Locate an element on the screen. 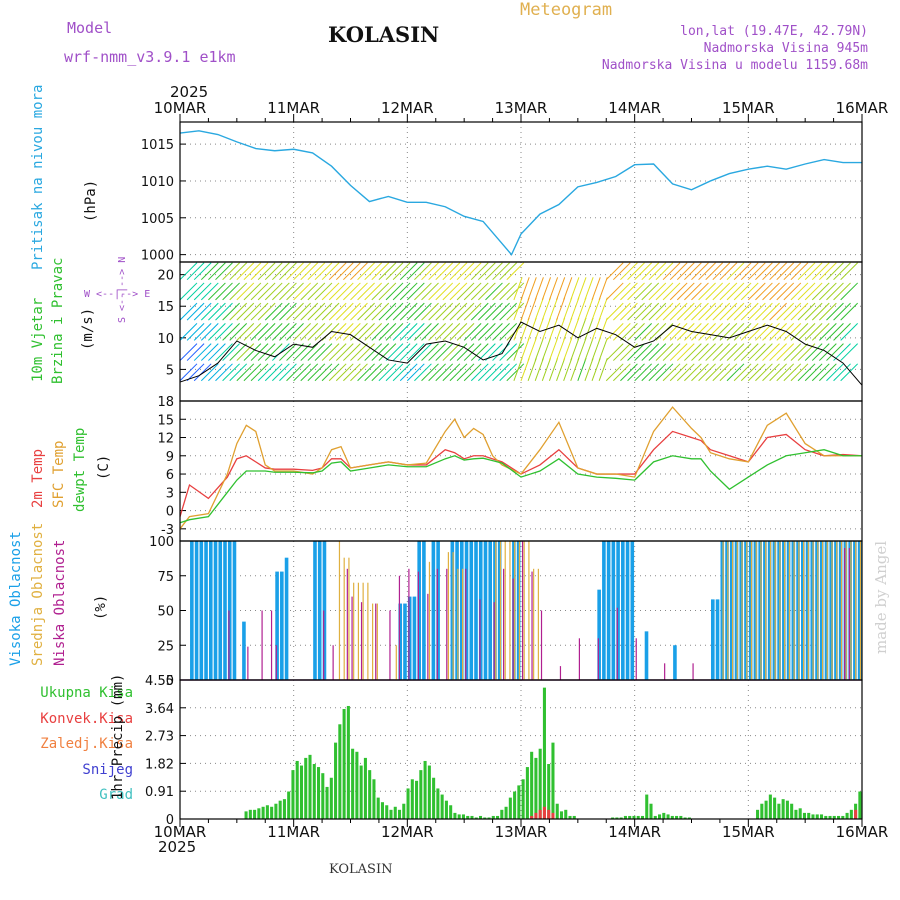 The image size is (900, 900). precip-legend-conv: Konvek.Kisa is located at coordinates (86, 719).